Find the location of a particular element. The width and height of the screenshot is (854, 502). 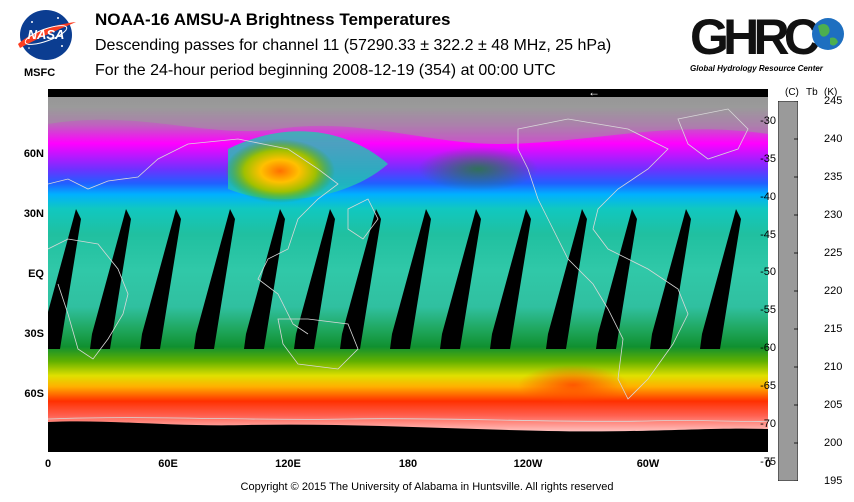

colorbar-unit-c: (C) is located at coordinates (792, 92).